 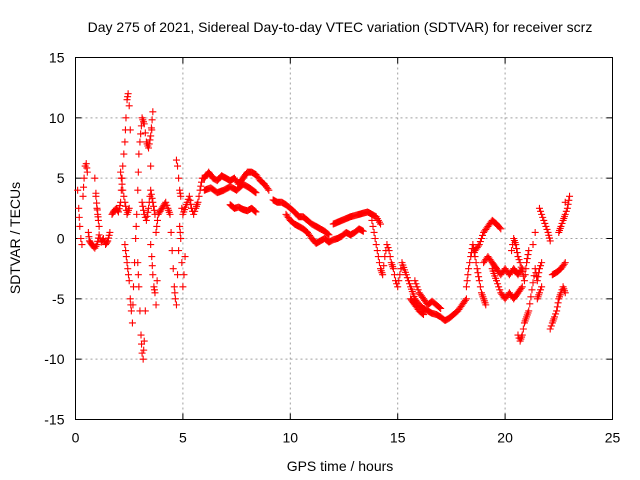 What do you see at coordinates (613, 438) in the screenshot?
I see `x-tick-label: 25` at bounding box center [613, 438].